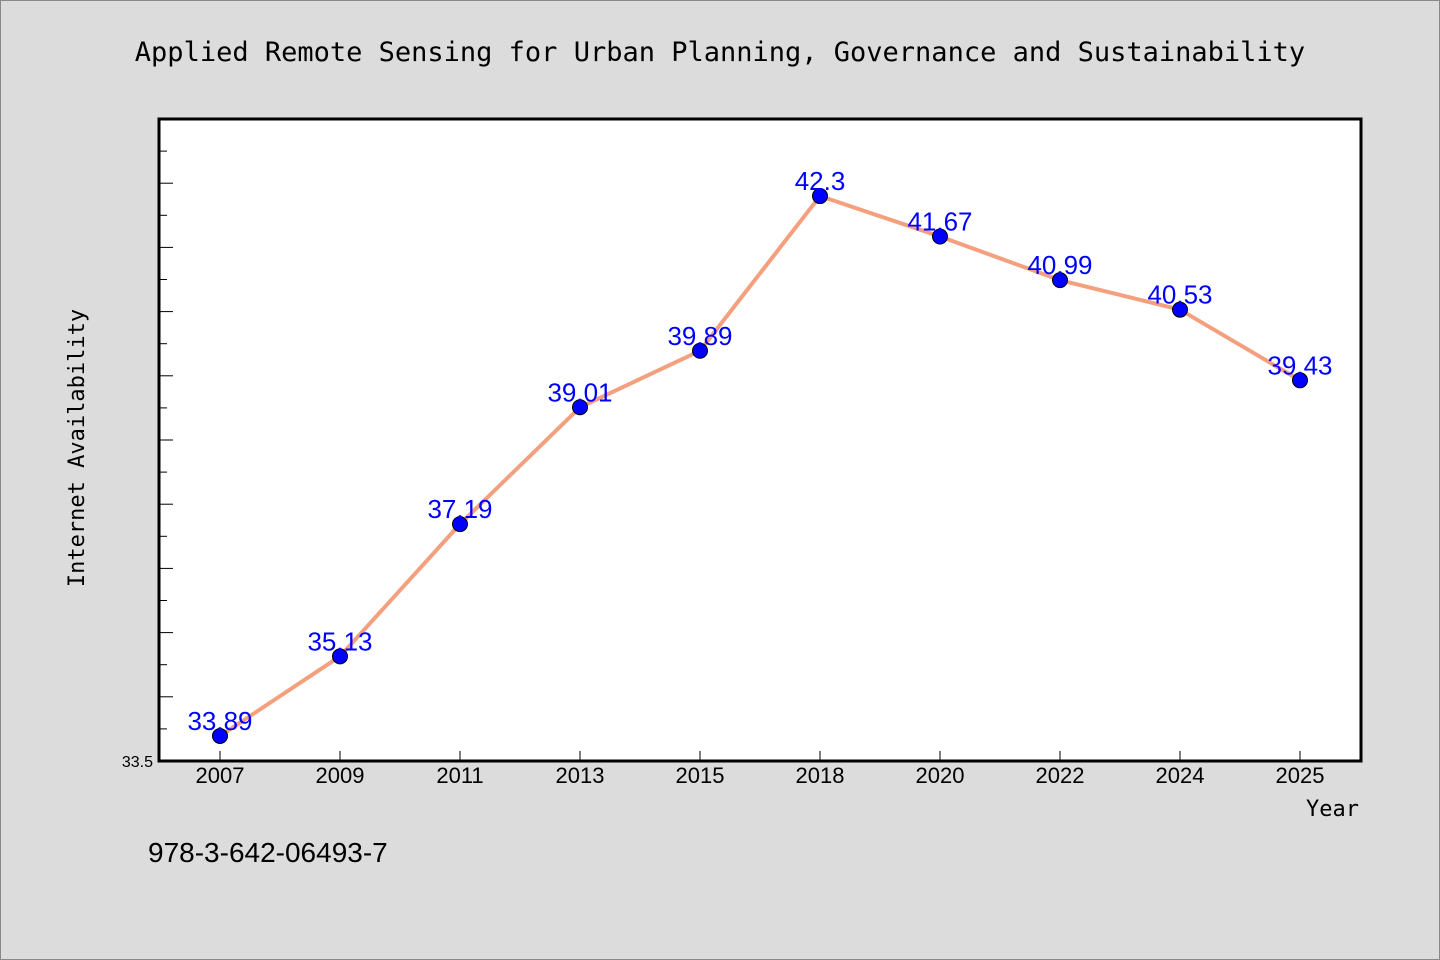  Describe the element at coordinates (1299, 365) in the screenshot. I see `data-label: 39.43` at that location.